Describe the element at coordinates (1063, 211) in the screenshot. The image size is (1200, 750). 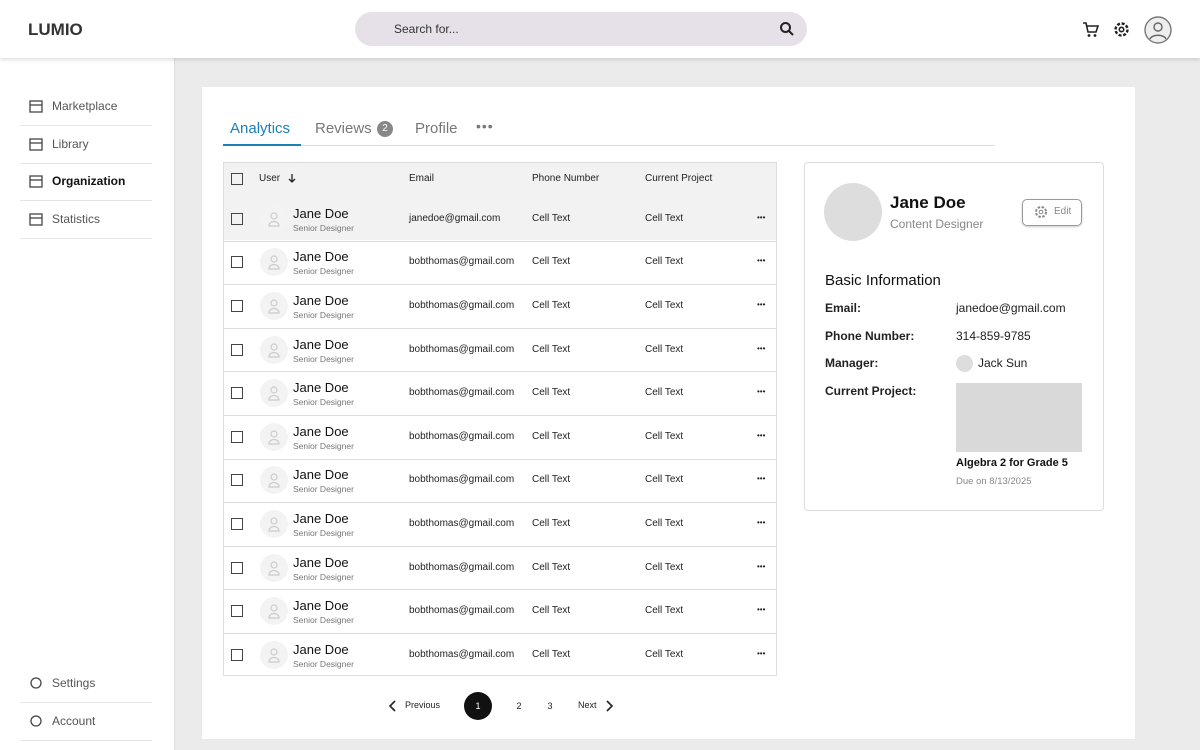
I see `edit-label: Edit` at that location.